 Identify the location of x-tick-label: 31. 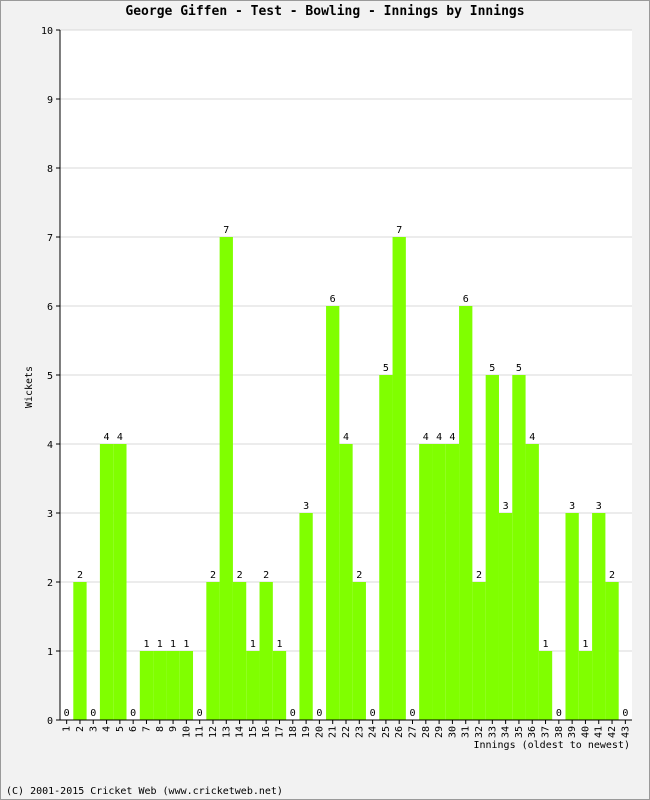
(466, 732).